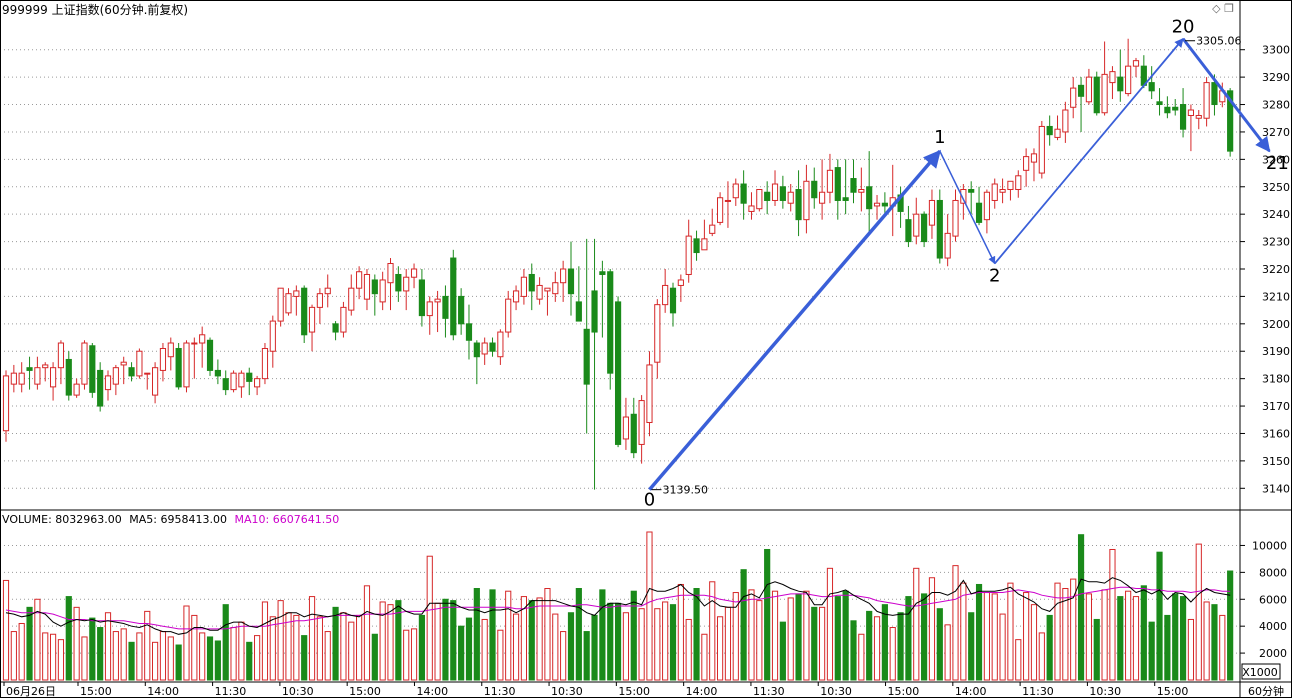 The height and width of the screenshot is (698, 1292). I want to click on period-label: 60分钟, so click(1266, 691).